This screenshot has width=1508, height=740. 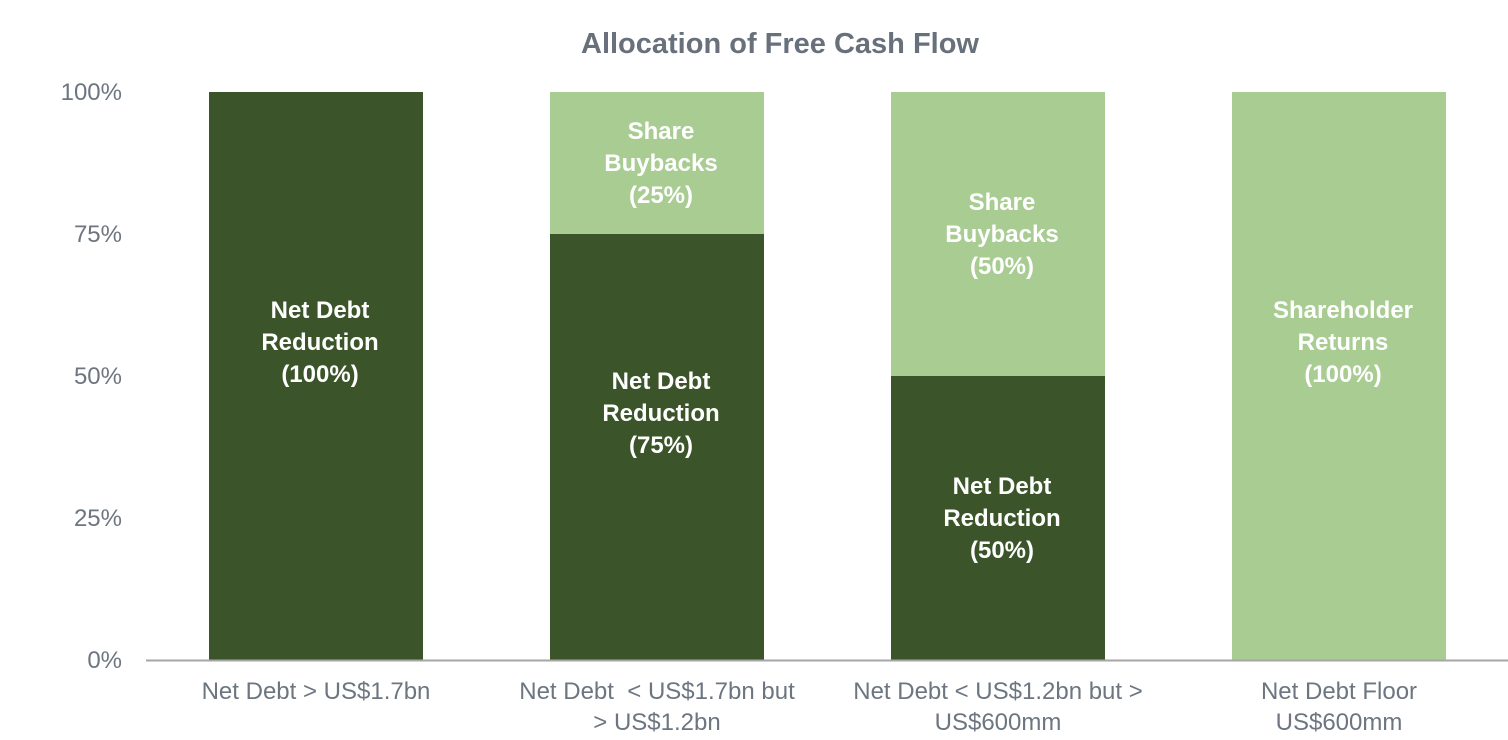 What do you see at coordinates (91, 92) in the screenshot?
I see `y-tick-label: 100%` at bounding box center [91, 92].